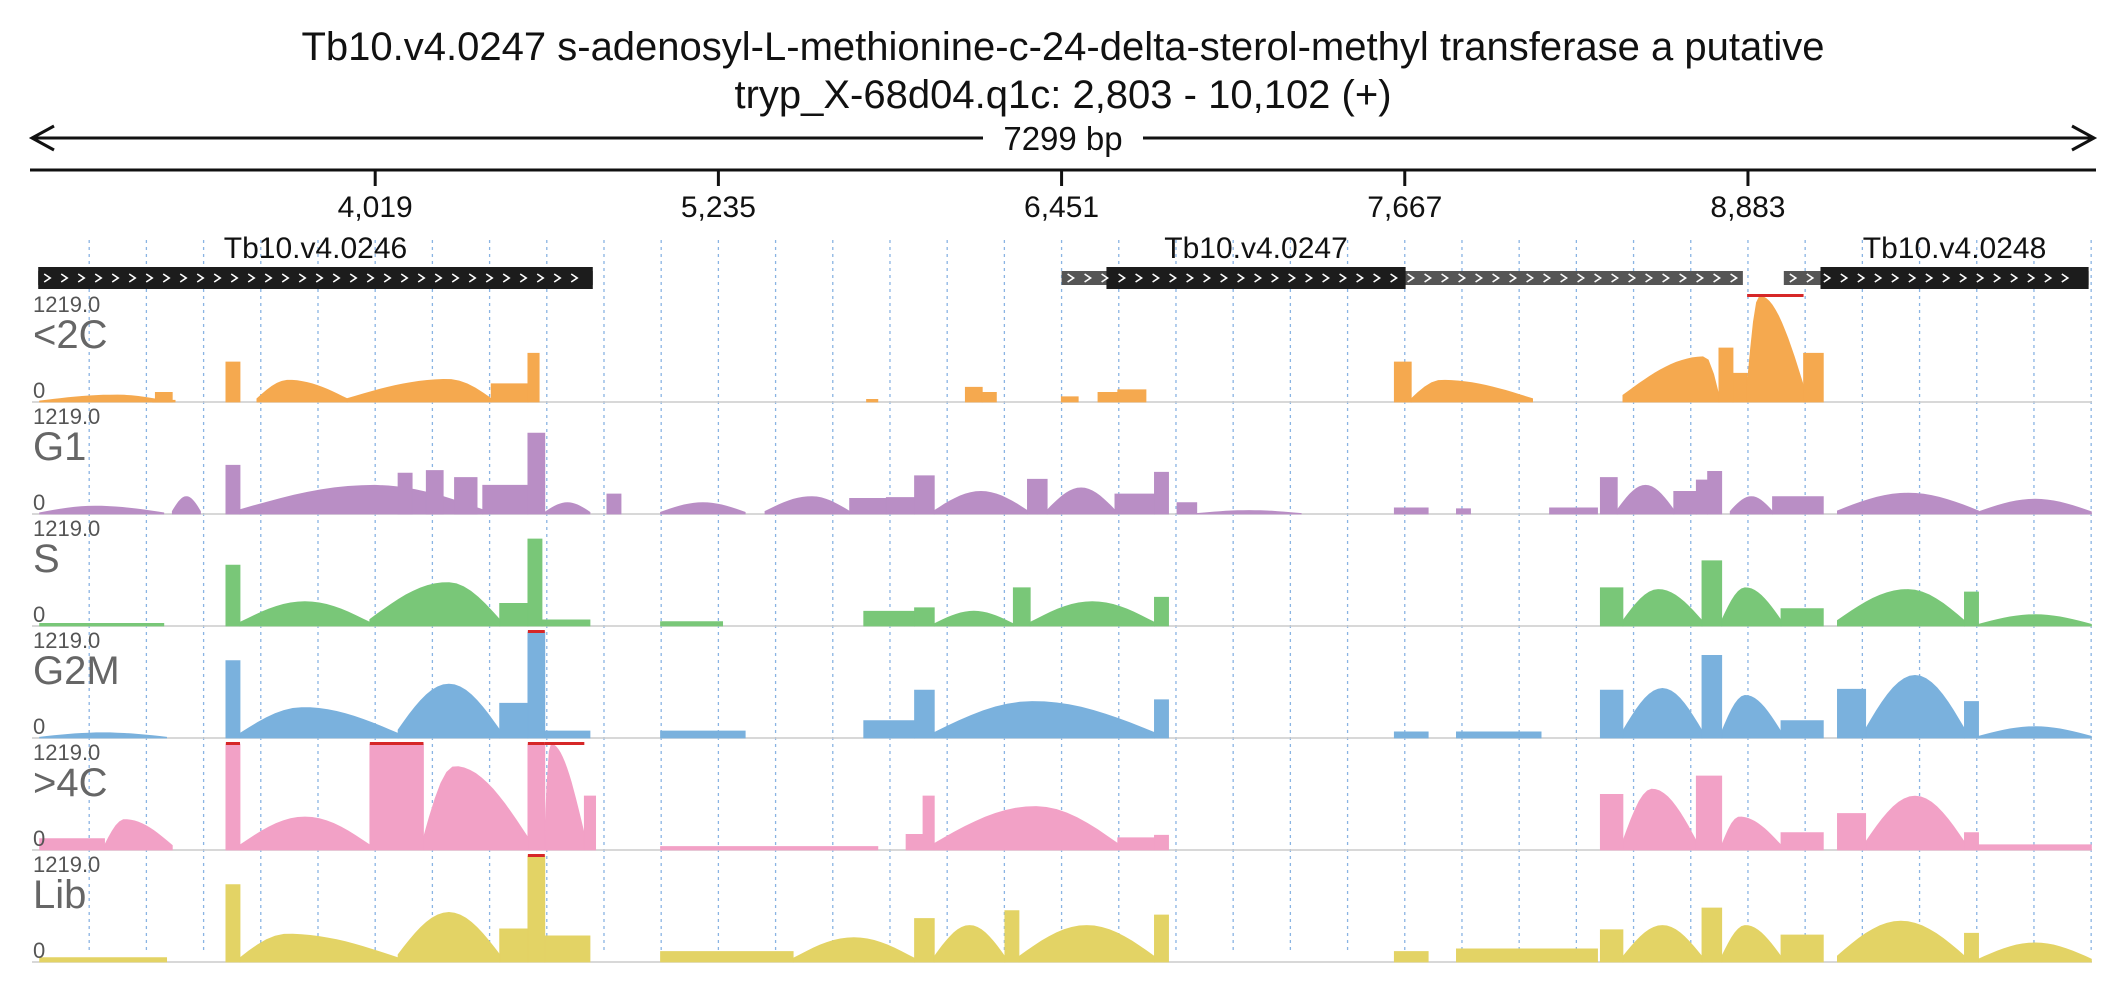  Describe the element at coordinates (375, 207) in the screenshot. I see `axis-tick-label: 4,019` at that location.